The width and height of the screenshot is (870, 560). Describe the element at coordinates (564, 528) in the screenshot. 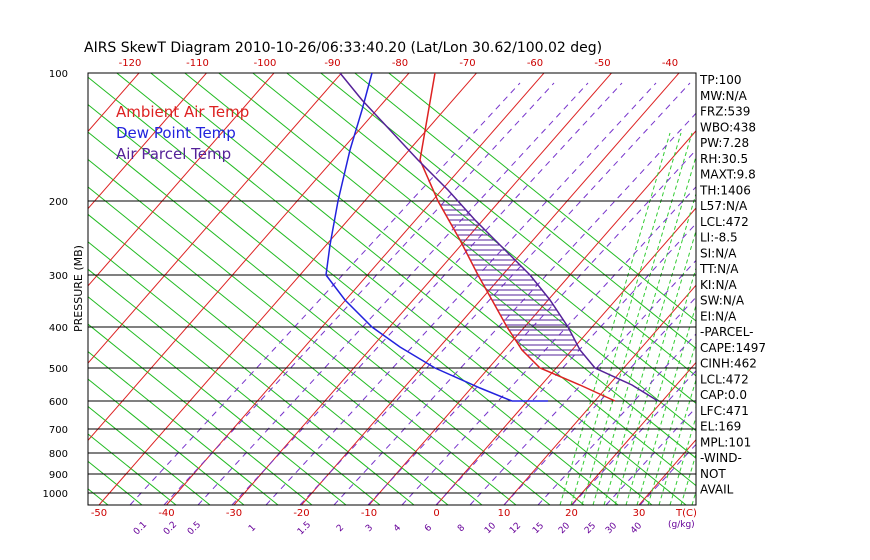

I see `mixing-ratio-tick-13: 20` at that location.